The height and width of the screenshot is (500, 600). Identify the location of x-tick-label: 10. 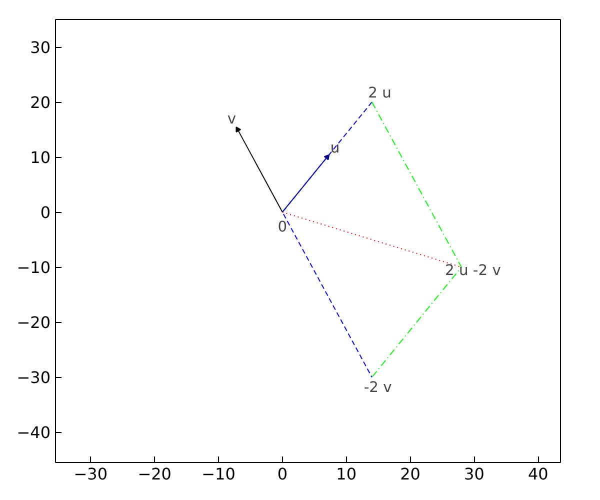
(346, 474).